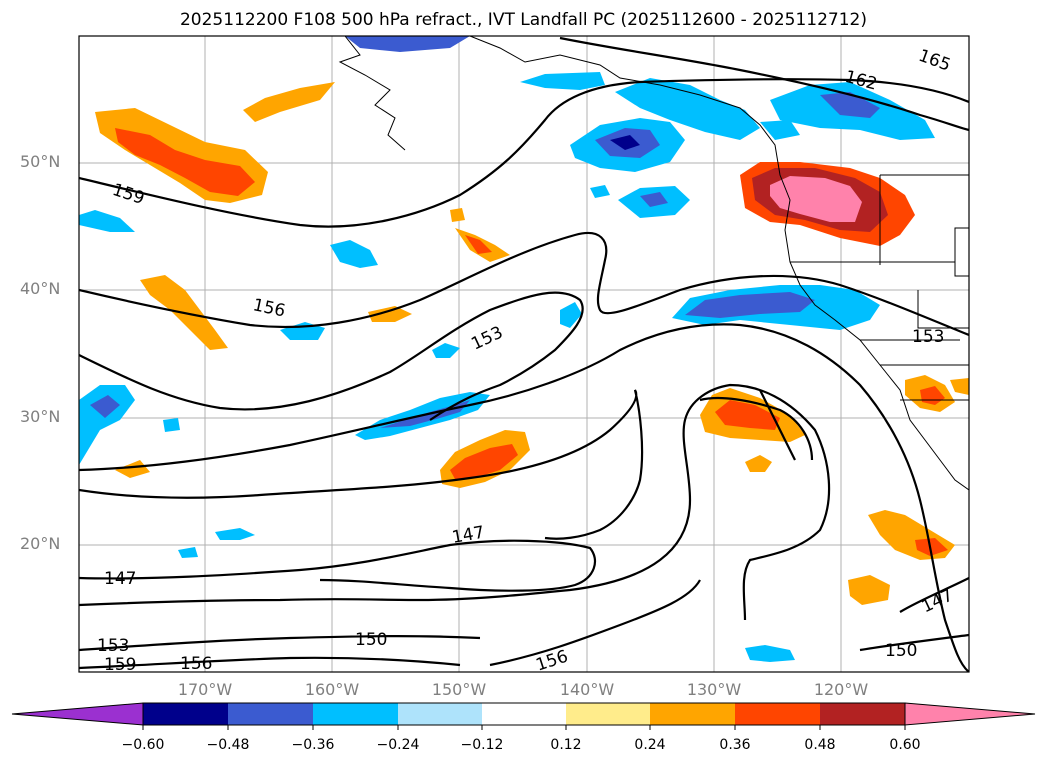 This screenshot has width=1047, height=765. What do you see at coordinates (120, 665) in the screenshot?
I see `contour-label: 159` at bounding box center [120, 665].